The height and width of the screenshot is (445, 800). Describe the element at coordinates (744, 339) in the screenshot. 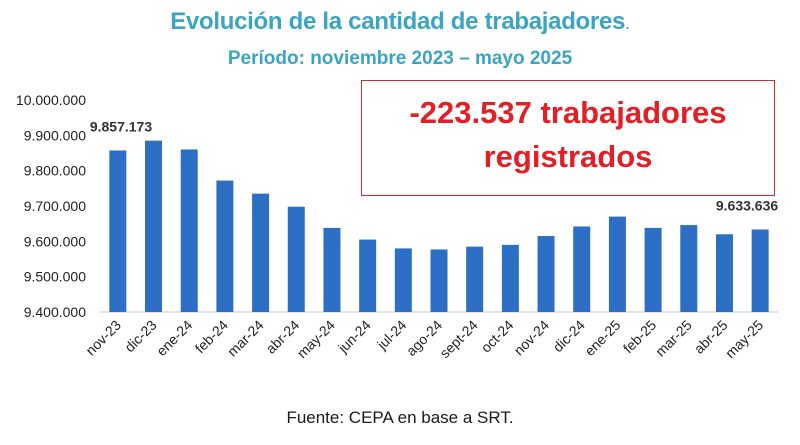

I see `x-tick-label: may-25` at that location.